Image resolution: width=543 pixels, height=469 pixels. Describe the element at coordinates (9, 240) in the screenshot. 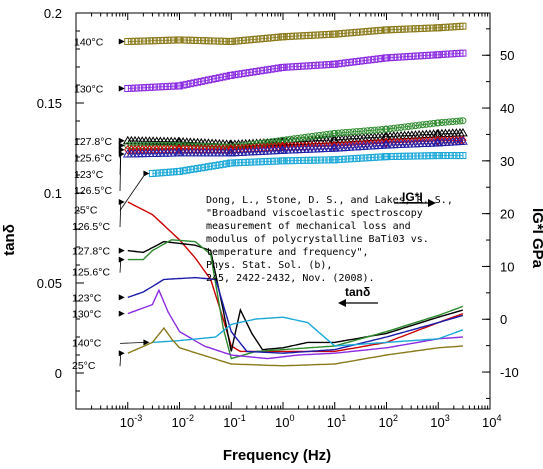

I see `y-axis-left-title: tanδ` at that location.